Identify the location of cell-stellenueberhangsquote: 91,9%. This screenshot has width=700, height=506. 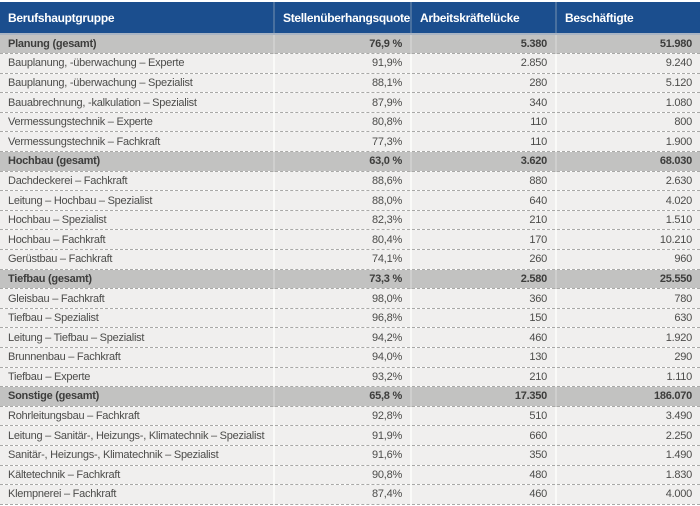
(342, 63).